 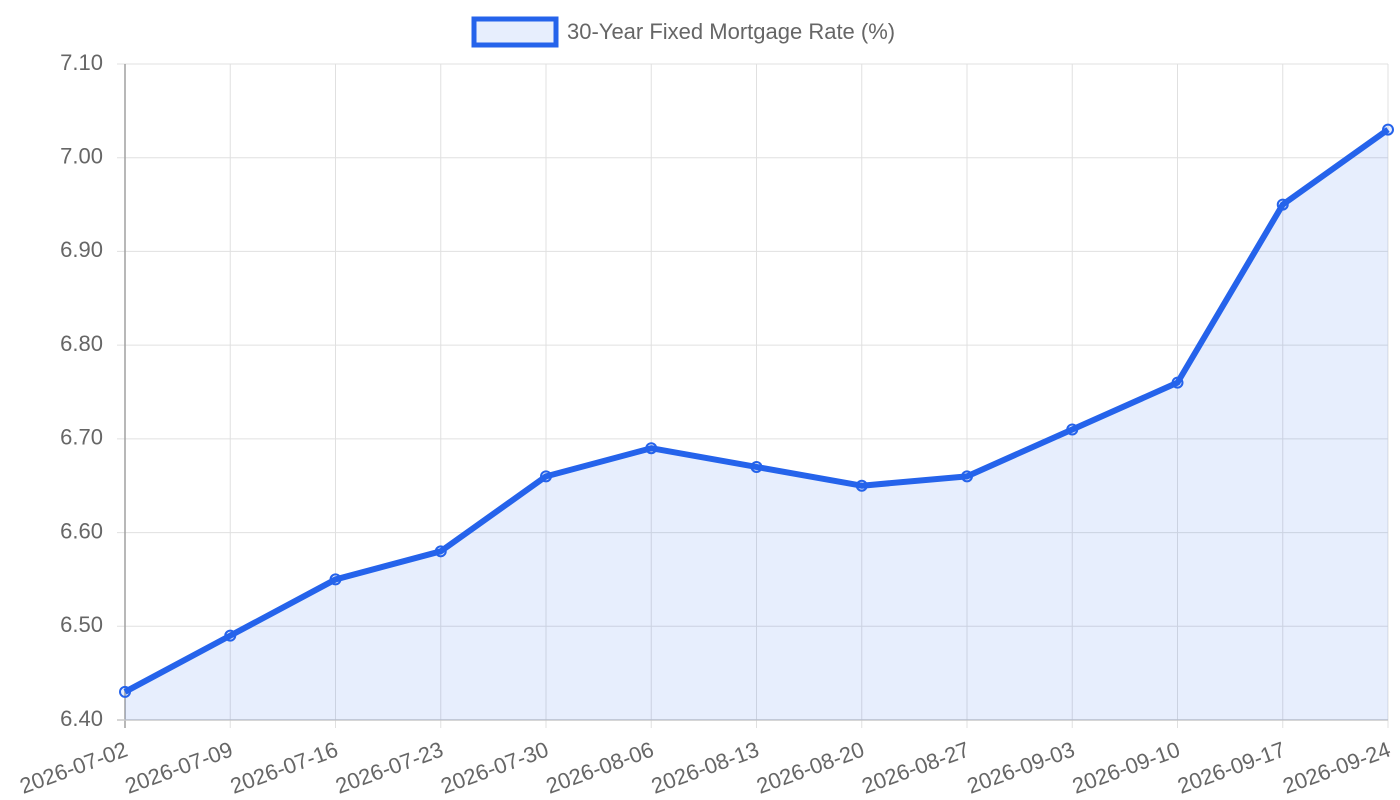 What do you see at coordinates (600, 768) in the screenshot?
I see `x-tick-label: 2026-08-06` at bounding box center [600, 768].